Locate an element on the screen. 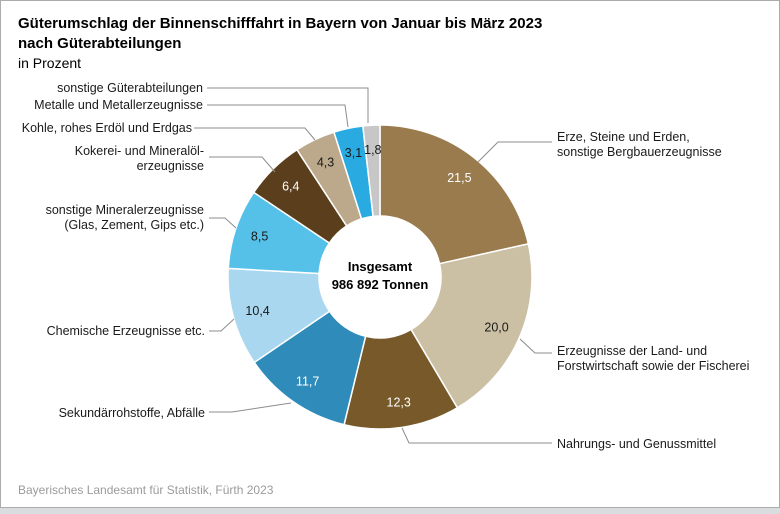 The image size is (780, 514). callout-nahrungs-genussmittel: Nahrungs- und Genussmittel is located at coordinates (637, 444).